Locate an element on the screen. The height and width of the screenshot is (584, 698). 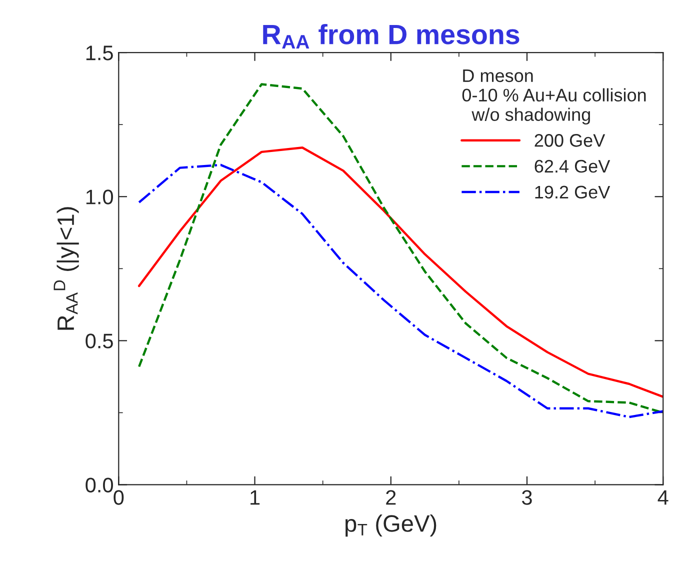
legend-title: D meson 0-10 % Au+Au collision w/o shadowing is located at coordinates (554, 97).